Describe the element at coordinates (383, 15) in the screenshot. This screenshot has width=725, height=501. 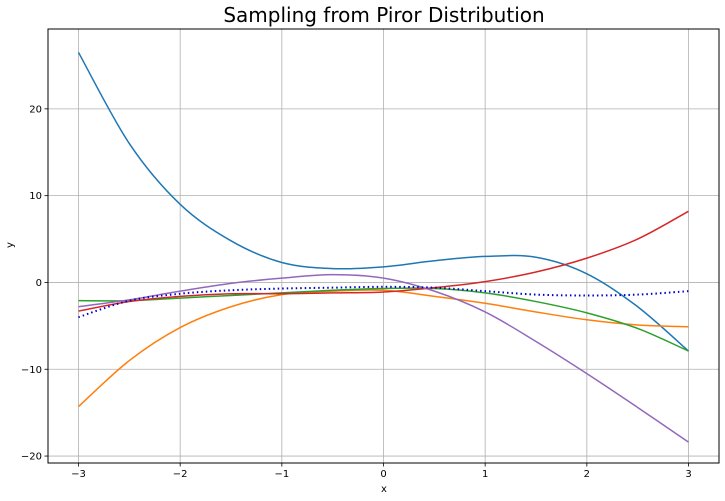
I see `chart-title: Sampling from Piror Distribution` at that location.